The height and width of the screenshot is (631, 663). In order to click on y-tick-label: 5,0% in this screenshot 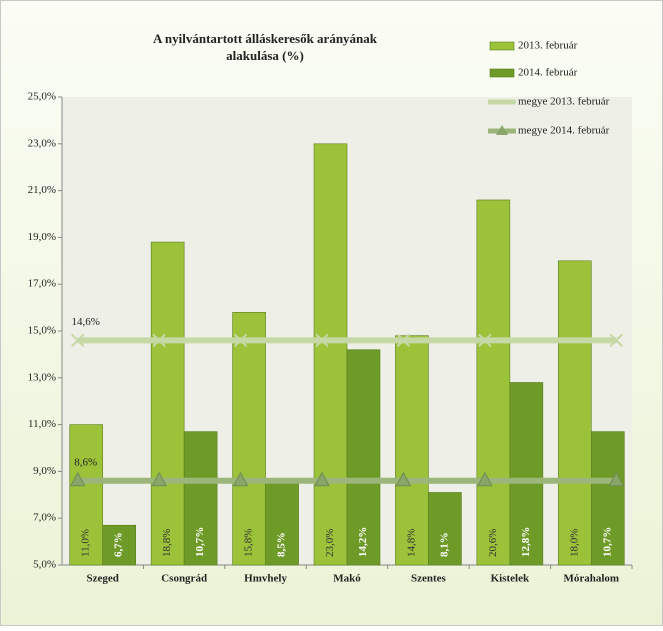, I will do `click(44, 565)`.